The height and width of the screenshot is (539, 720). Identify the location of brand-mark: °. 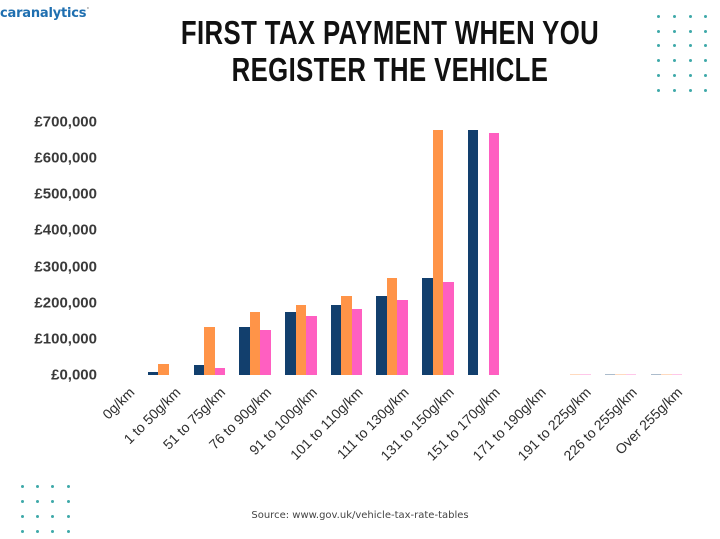
(88, 10).